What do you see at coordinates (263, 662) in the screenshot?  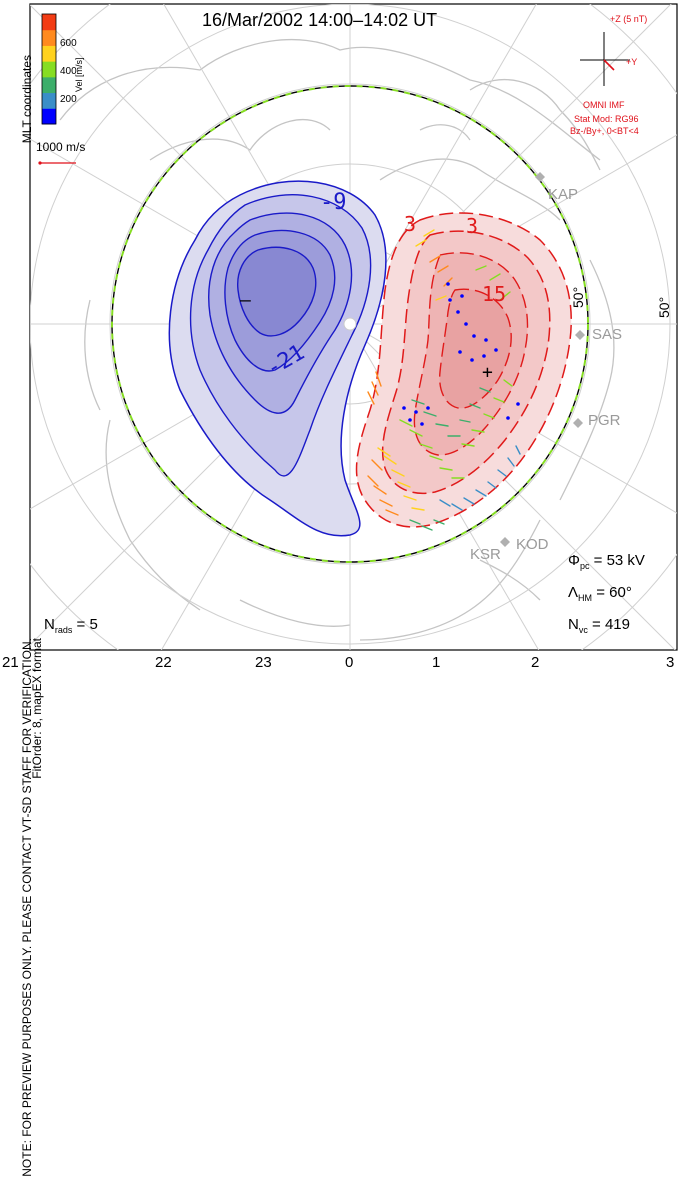 I see `mlt-tick-23: 23` at bounding box center [263, 662].